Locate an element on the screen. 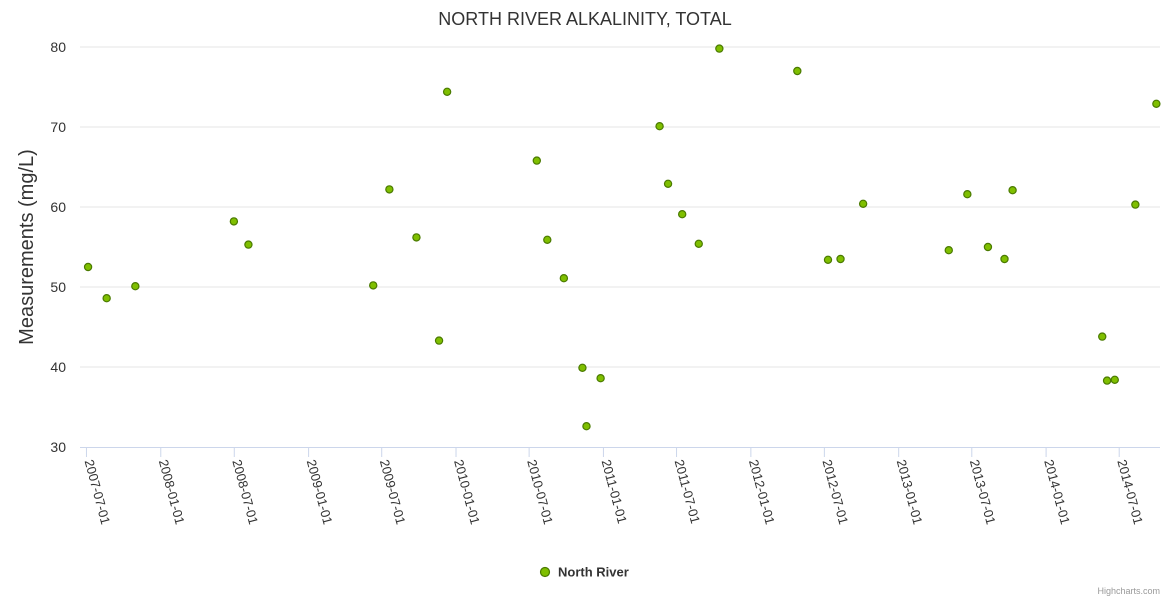 This screenshot has width=1170, height=605. x-tick-label: 2014-07-01 is located at coordinates (1130, 492).